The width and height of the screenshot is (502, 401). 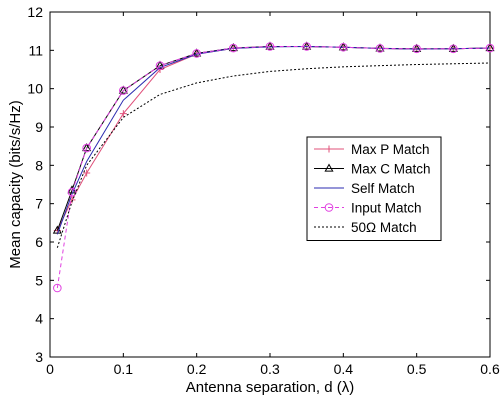 I want to click on y-axis-label: Mean capacity (bits/s/Hz), so click(x=15, y=184).